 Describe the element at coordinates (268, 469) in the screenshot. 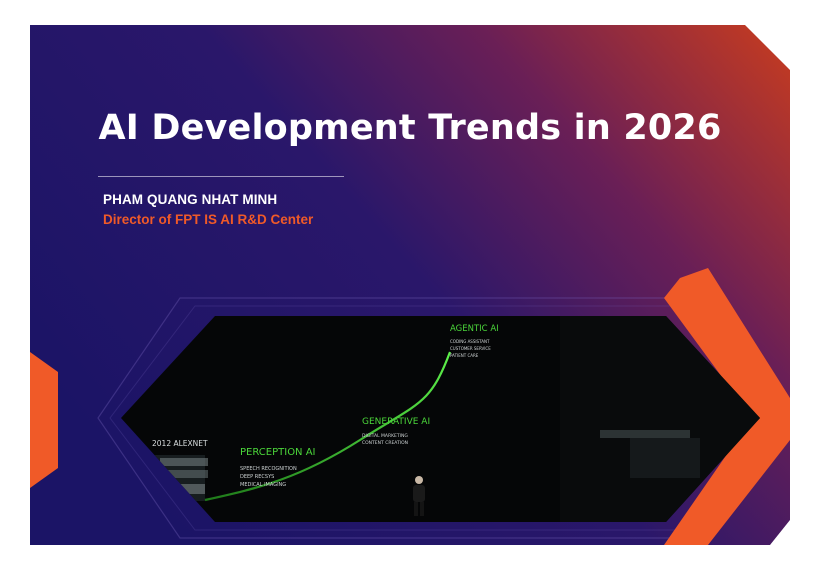

I see `perception-item: SPEECH RECOGNITION` at that location.